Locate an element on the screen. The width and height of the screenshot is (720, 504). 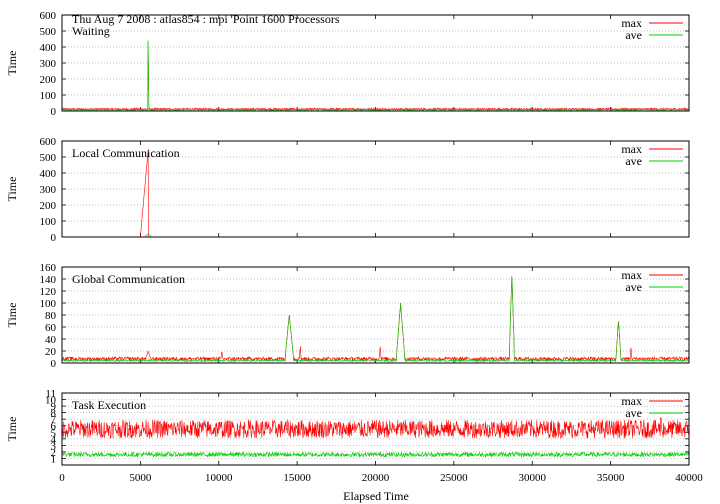
panel-title: Task Execution is located at coordinates (109, 405).